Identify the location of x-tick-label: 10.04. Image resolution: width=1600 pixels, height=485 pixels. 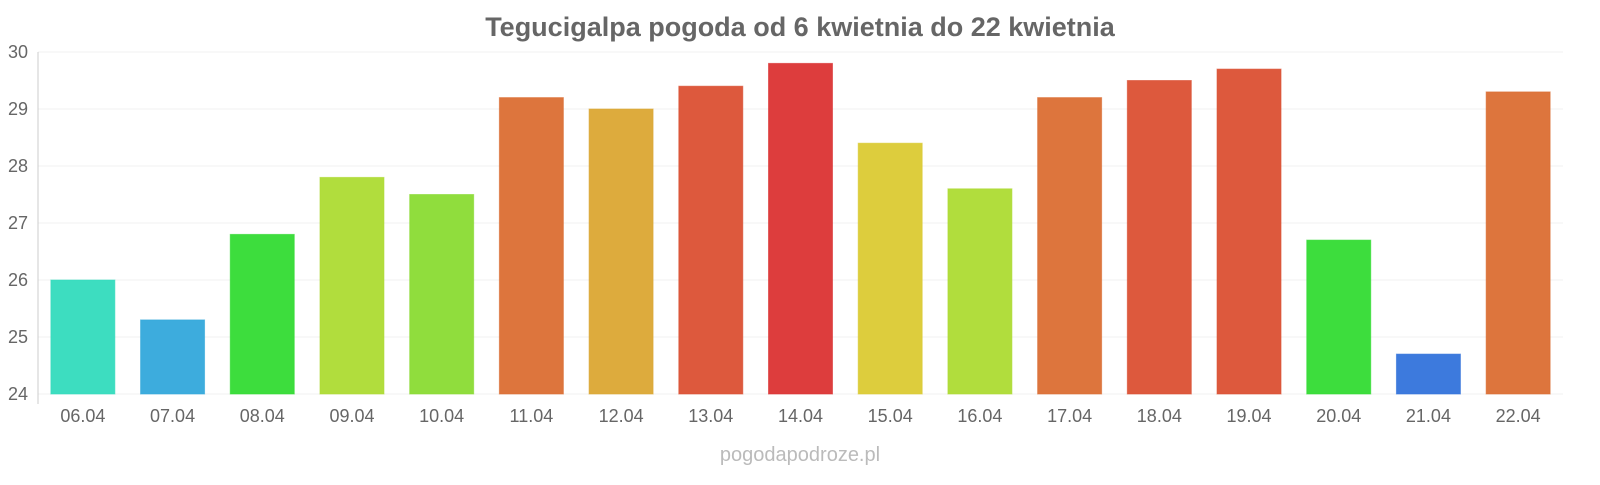
(441, 416).